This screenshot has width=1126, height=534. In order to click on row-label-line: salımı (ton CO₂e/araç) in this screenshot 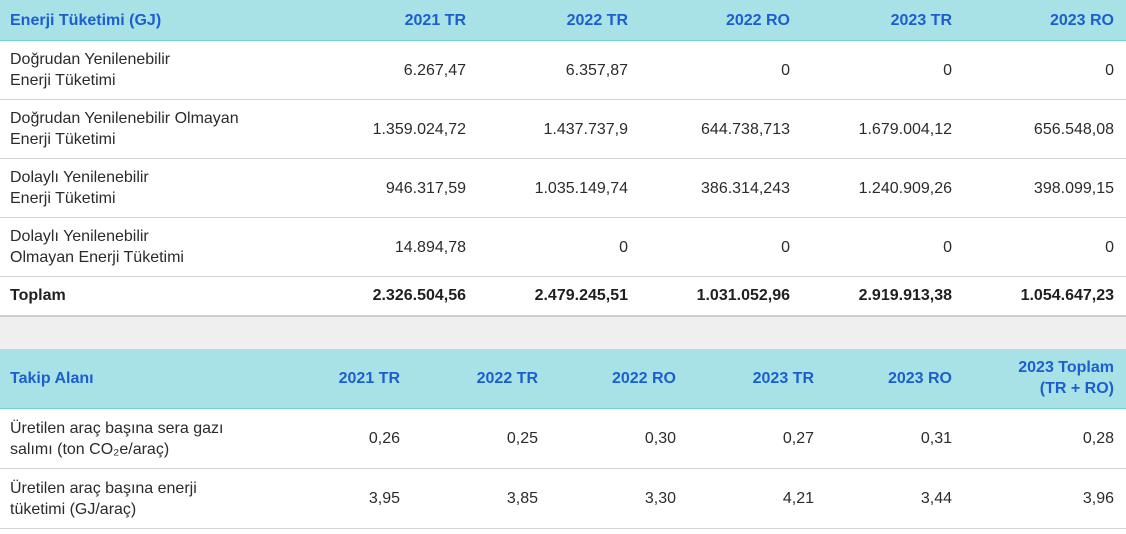, I will do `click(90, 449)`.